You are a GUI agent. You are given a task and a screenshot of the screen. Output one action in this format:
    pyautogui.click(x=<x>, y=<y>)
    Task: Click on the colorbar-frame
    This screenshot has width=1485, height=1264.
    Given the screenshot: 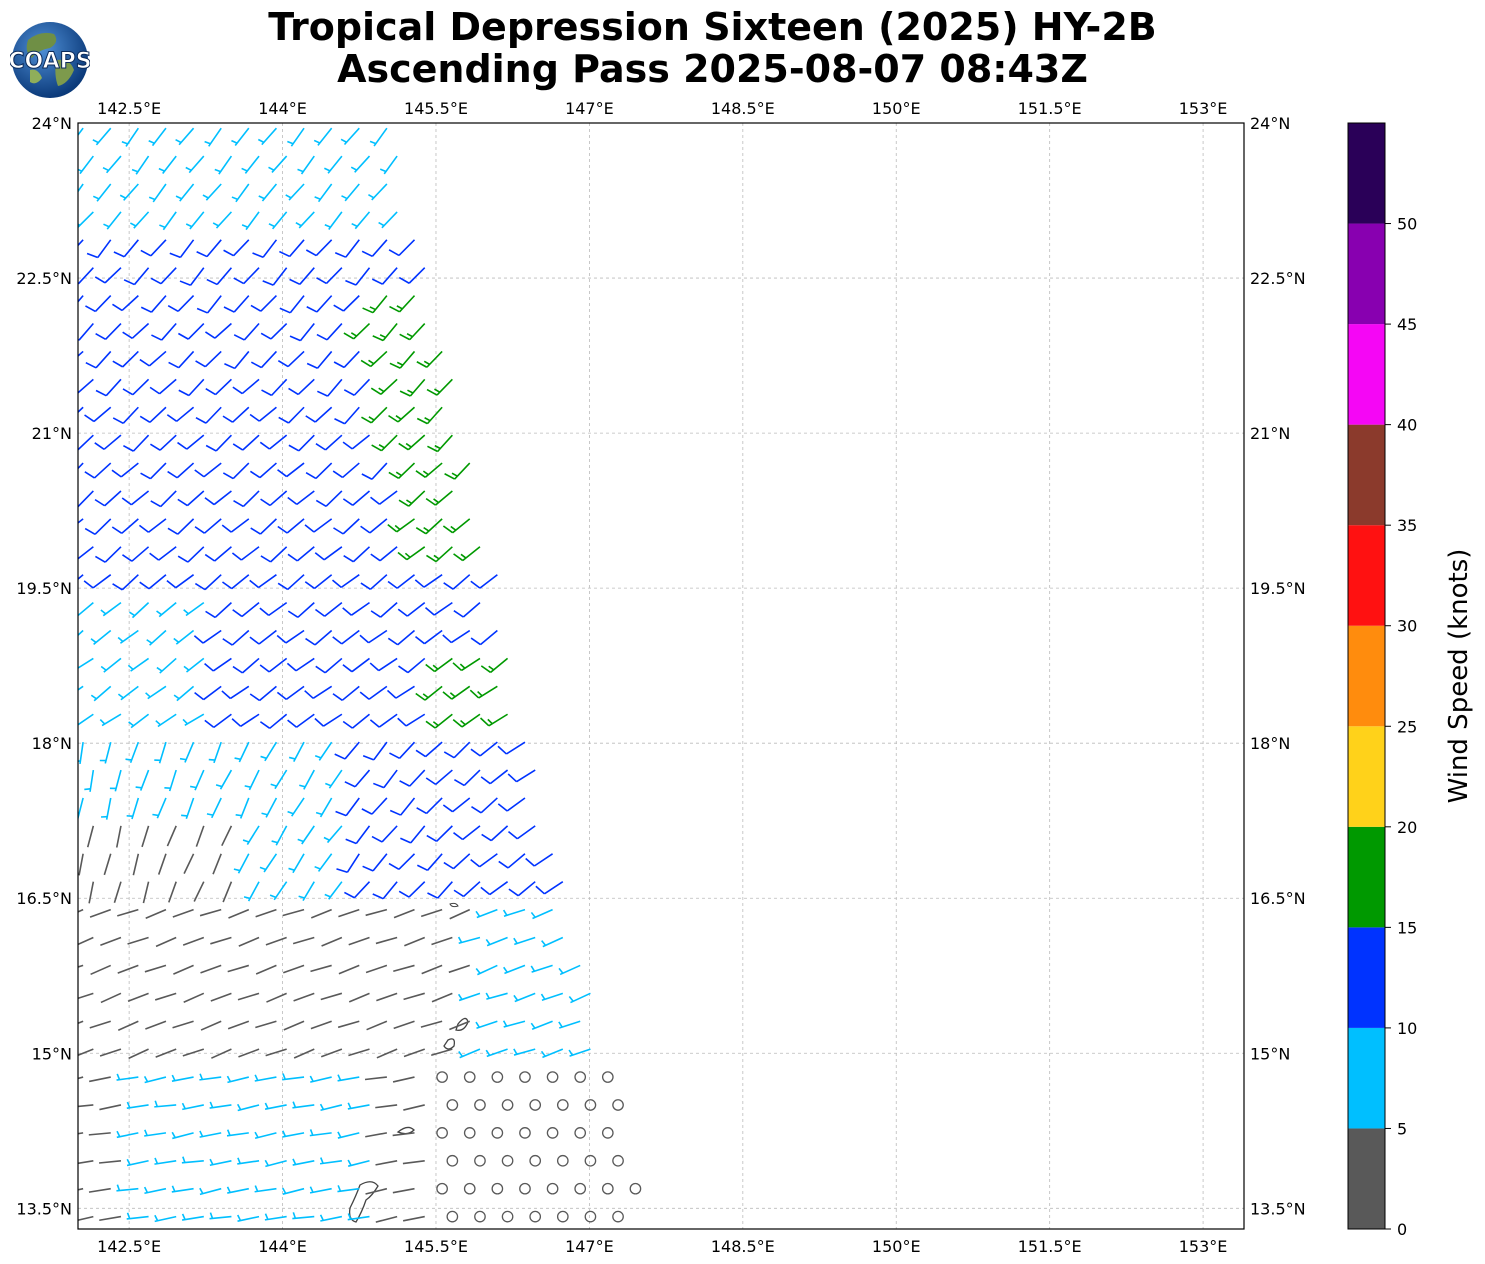 What is the action you would take?
    pyautogui.click(x=1366, y=676)
    